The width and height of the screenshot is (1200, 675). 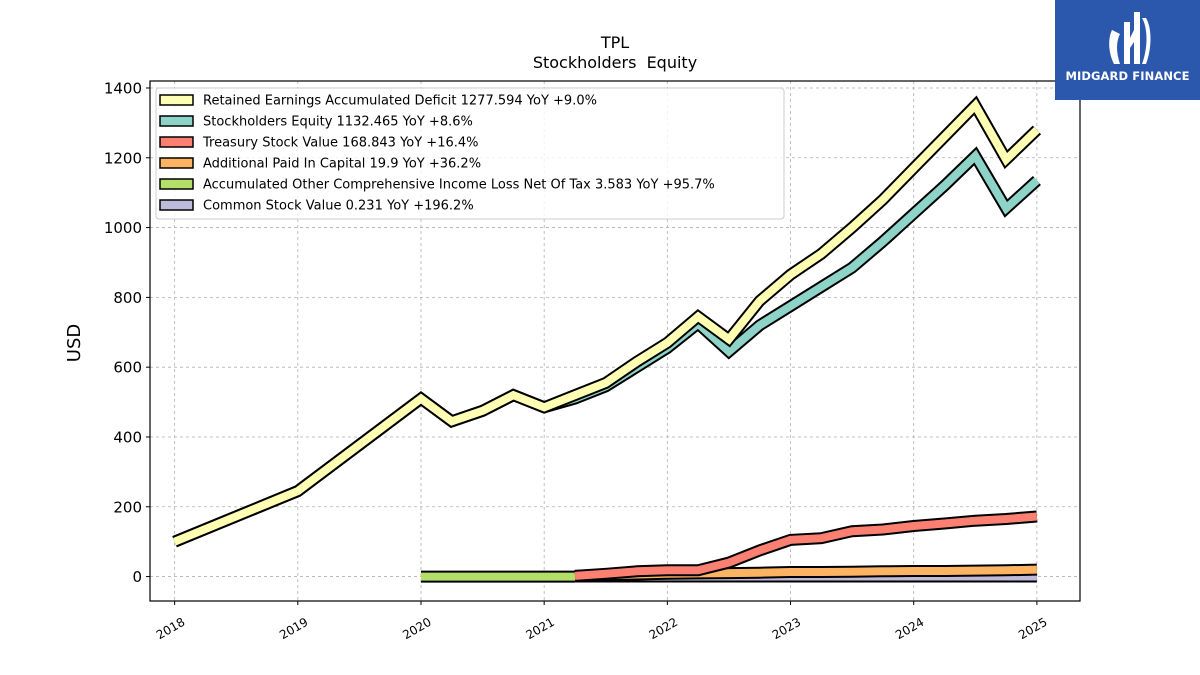 I want to click on x-tick-label: 2018, so click(x=170, y=628).